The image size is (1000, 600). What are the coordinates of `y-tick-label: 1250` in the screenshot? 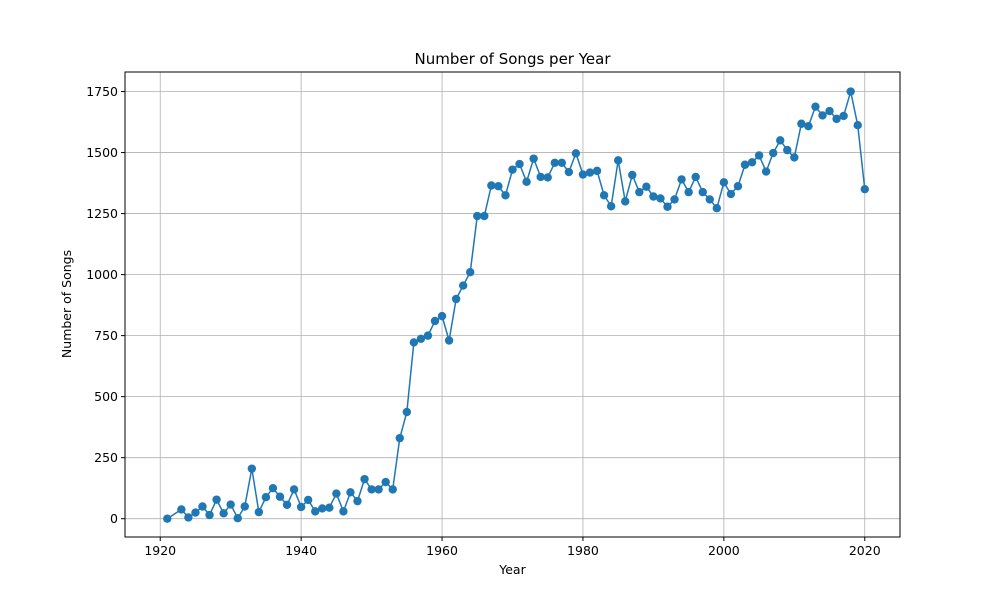 It's located at (102, 213).